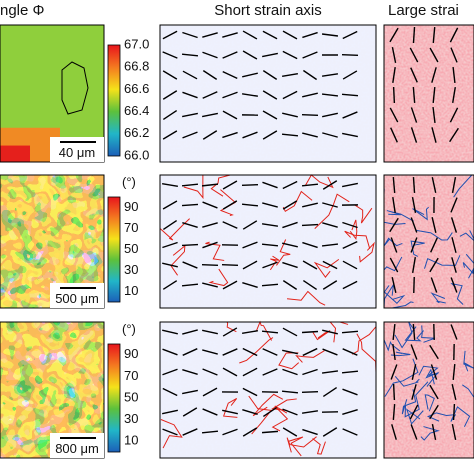 This screenshot has width=474, height=474. Describe the element at coordinates (268, 10) in the screenshot. I see `header: Short strain axis` at that location.